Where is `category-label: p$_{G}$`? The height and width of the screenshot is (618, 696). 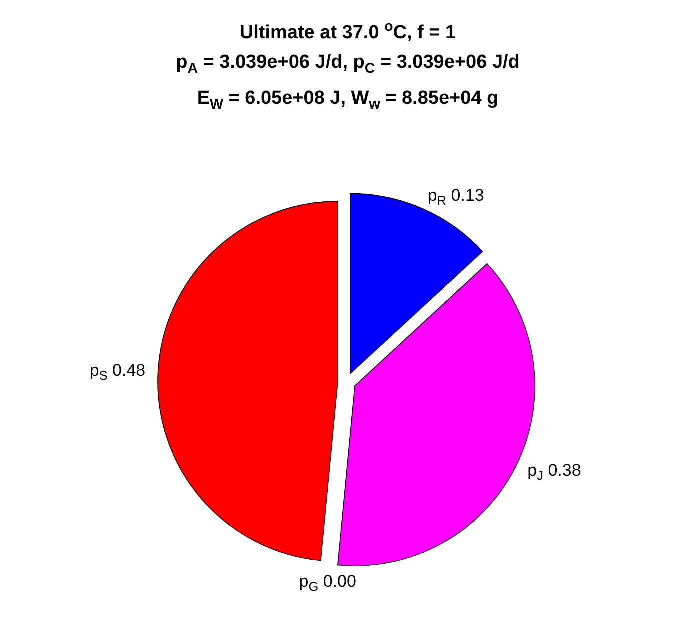
category-label: p$_{G}$ is located at coordinates (309, 582).